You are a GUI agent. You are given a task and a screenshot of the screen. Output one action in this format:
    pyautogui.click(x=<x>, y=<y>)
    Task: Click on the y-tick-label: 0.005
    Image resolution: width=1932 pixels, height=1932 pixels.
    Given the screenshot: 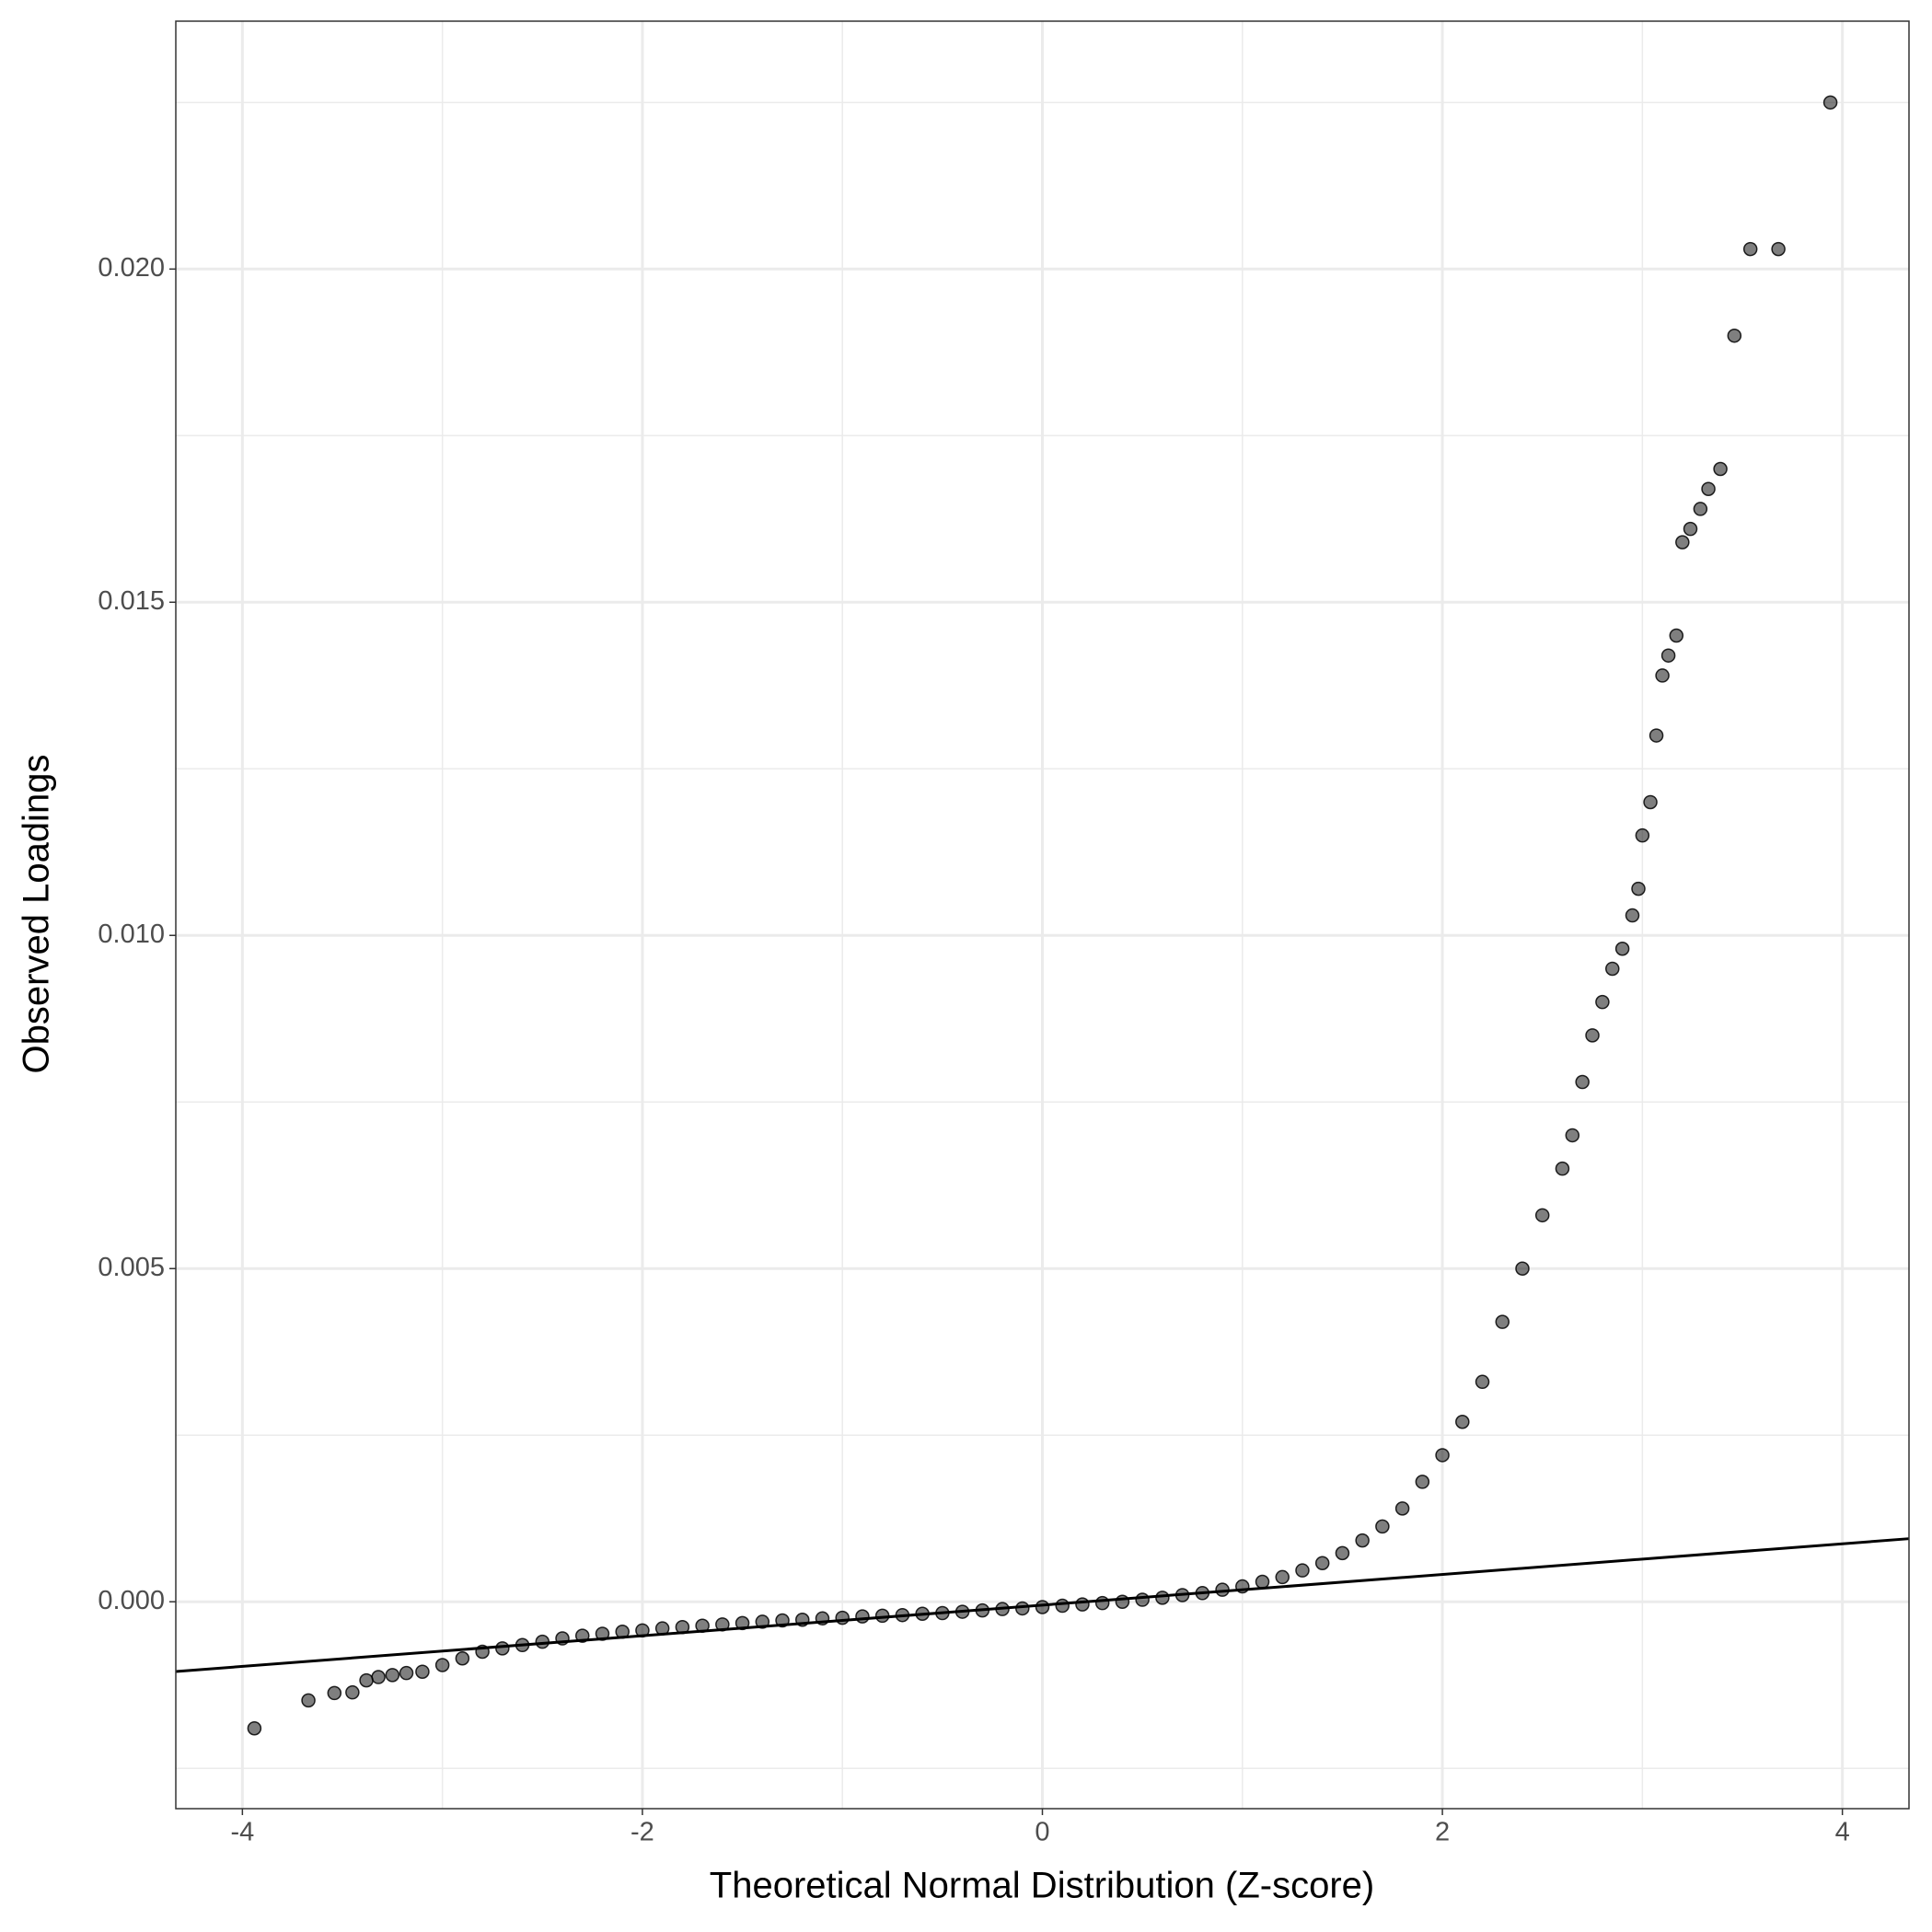 What is the action you would take?
    pyautogui.click(x=132, y=1268)
    